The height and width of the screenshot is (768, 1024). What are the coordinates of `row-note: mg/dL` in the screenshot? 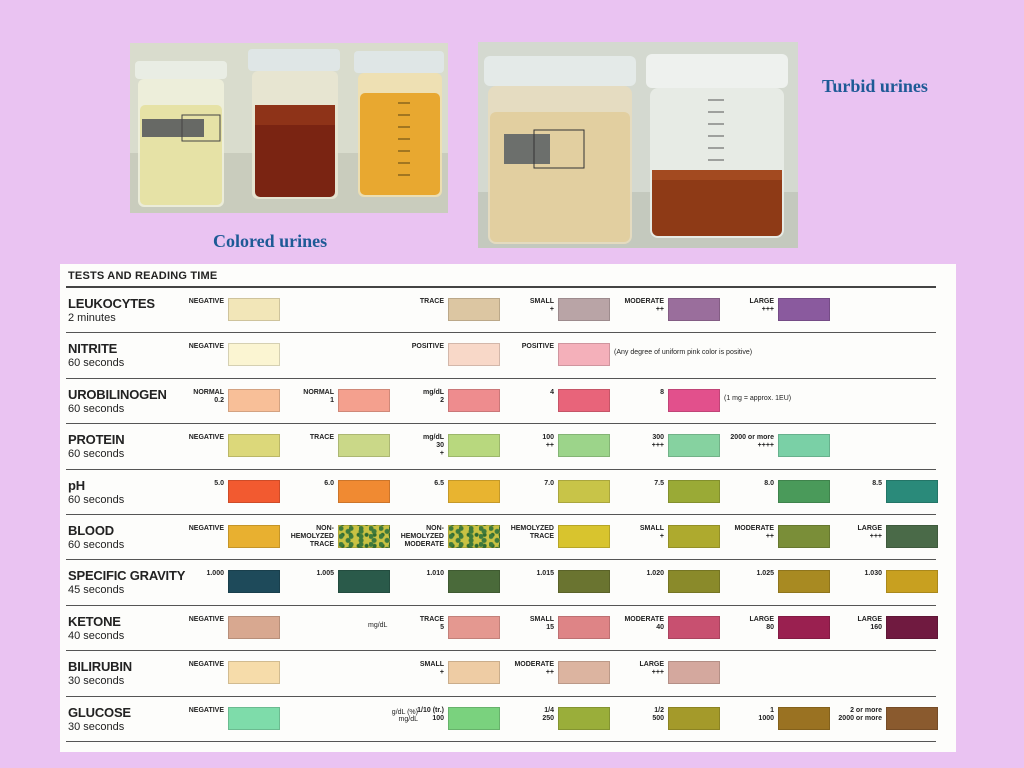 It's located at (378, 625).